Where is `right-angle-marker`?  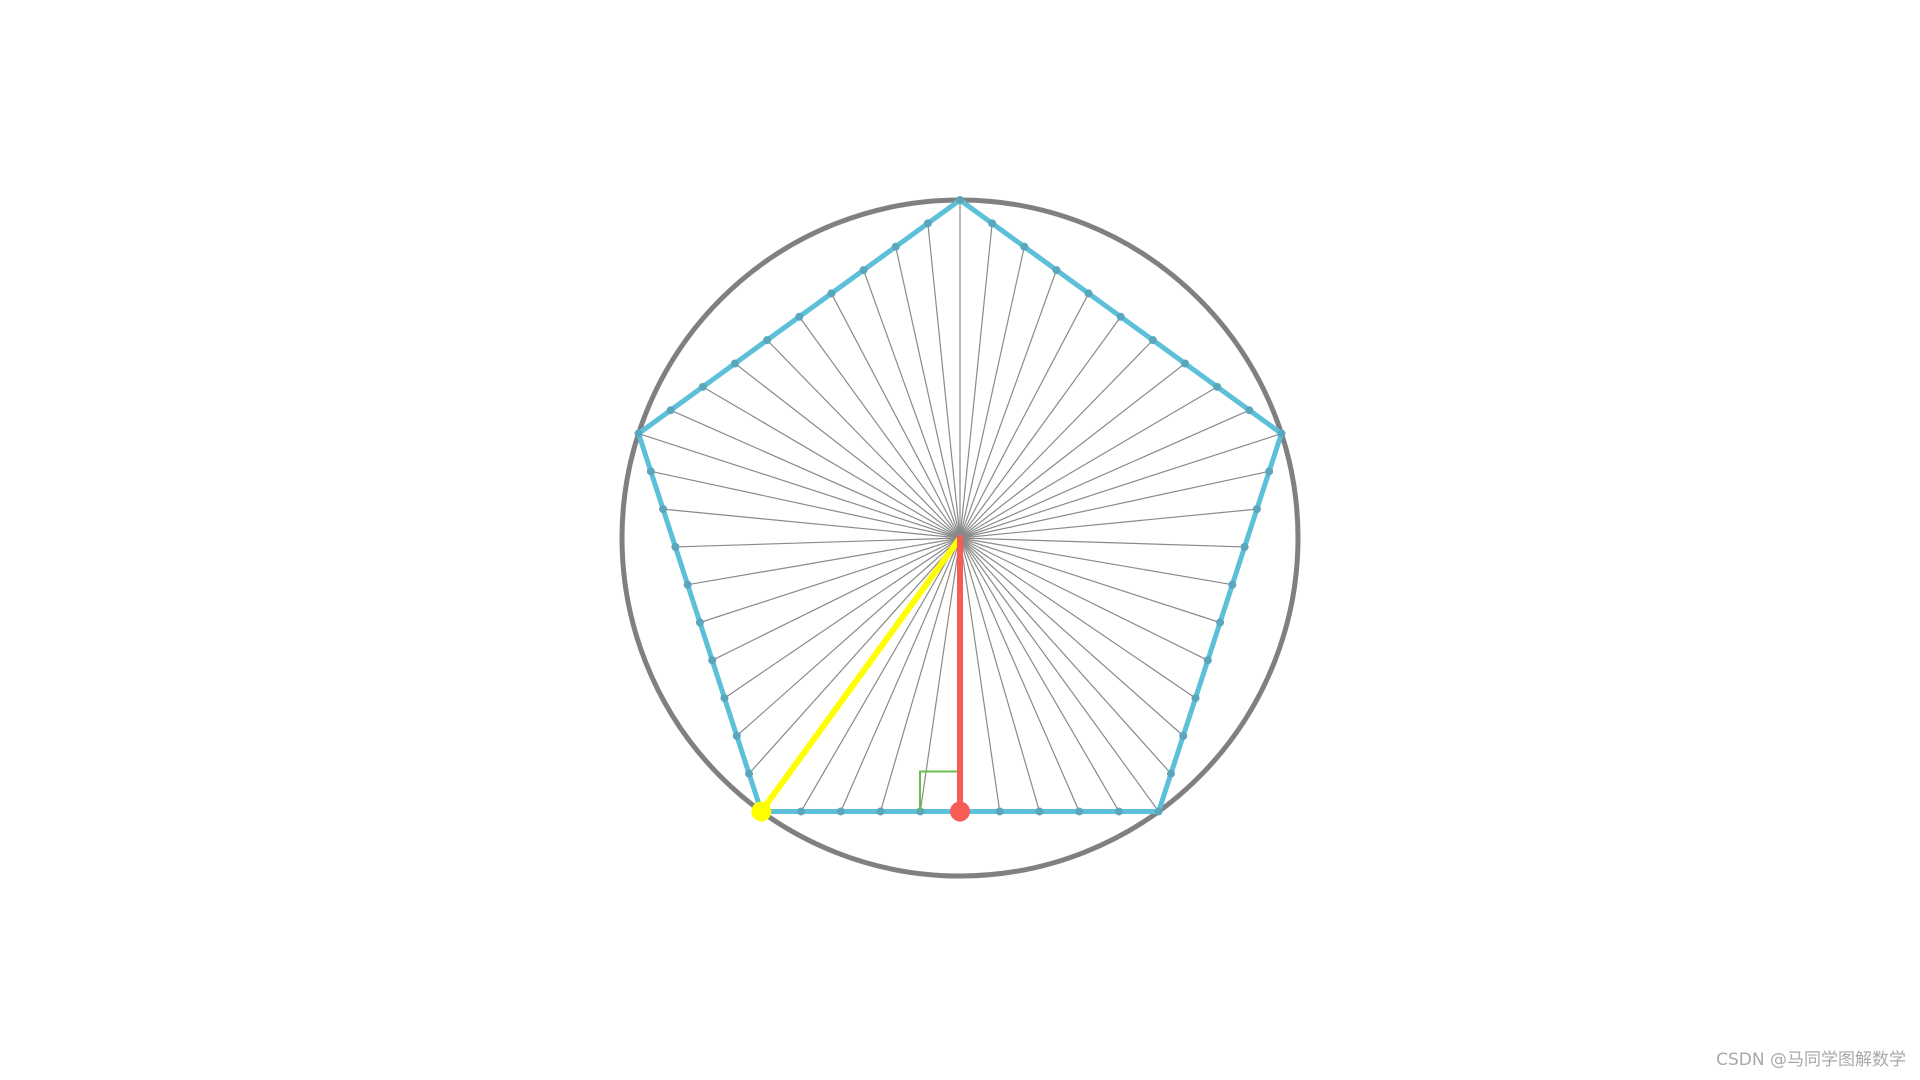 right-angle-marker is located at coordinates (939, 791).